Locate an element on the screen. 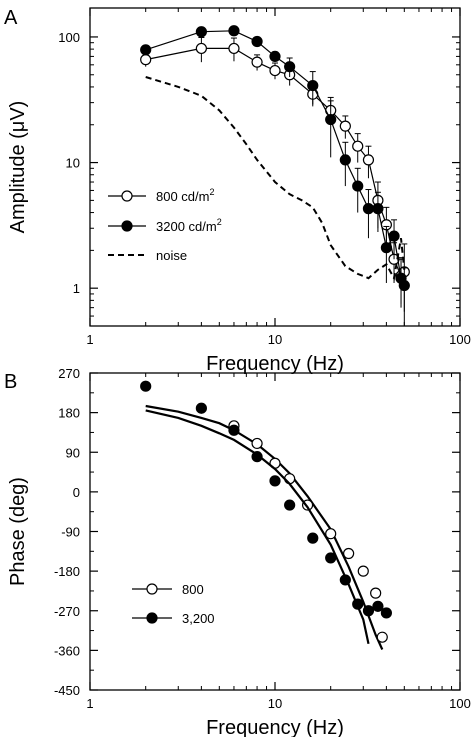 The image size is (474, 737). y-tick-label: 0 is located at coordinates (76, 492).